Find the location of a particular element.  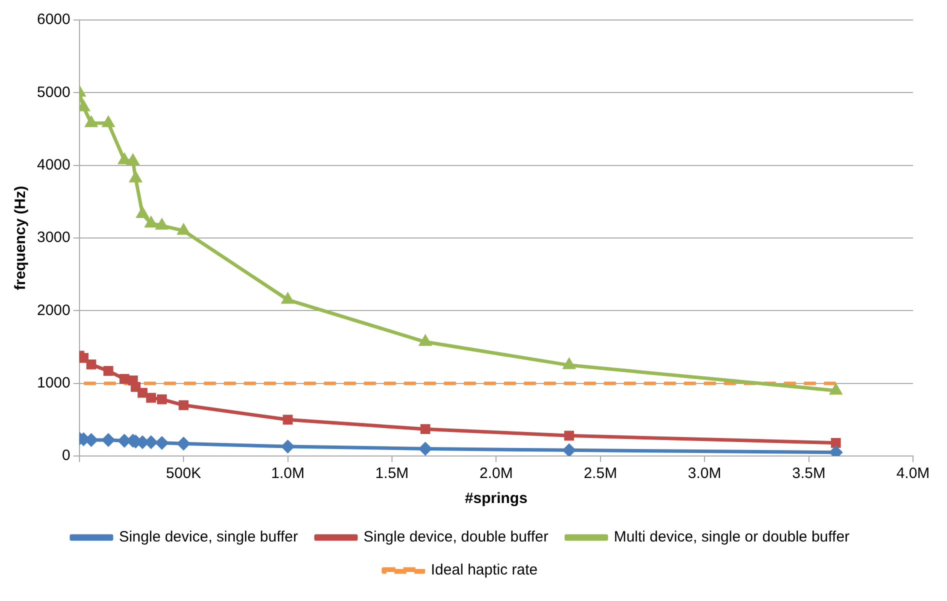

y-tick-label: 1000 is located at coordinates (53, 383).